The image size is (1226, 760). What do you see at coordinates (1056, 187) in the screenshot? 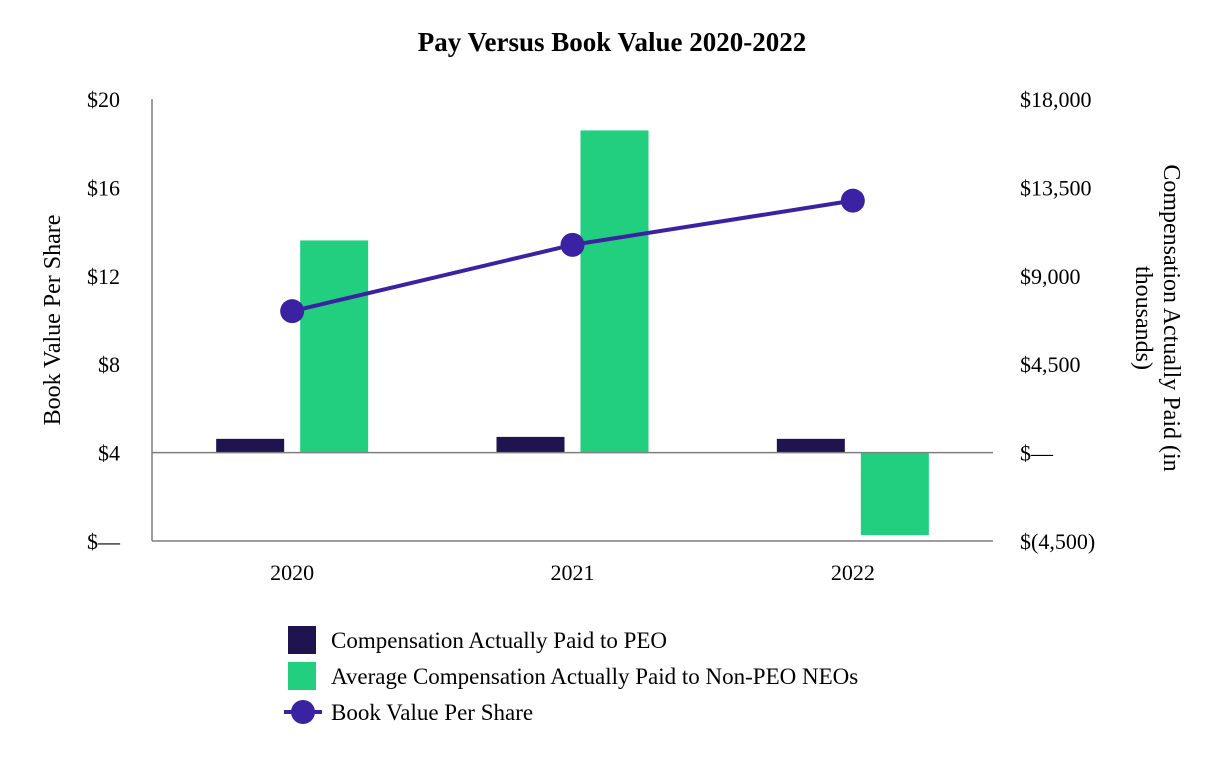
I see `y-right-tick-label: $13,500` at bounding box center [1056, 187].